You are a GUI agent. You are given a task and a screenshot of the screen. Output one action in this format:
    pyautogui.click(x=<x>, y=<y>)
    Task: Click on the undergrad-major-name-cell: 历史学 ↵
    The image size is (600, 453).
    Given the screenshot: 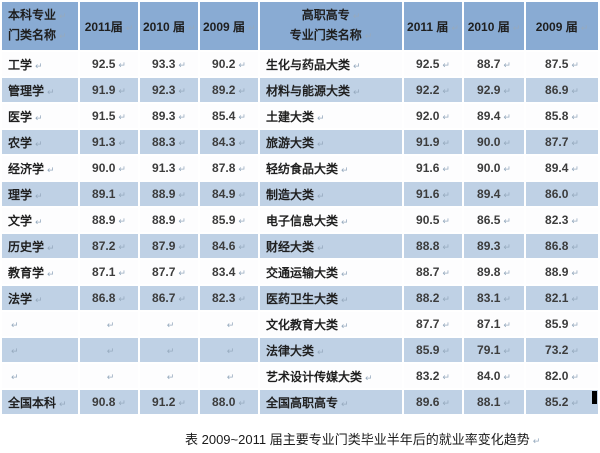 What is the action you would take?
    pyautogui.click(x=40, y=246)
    